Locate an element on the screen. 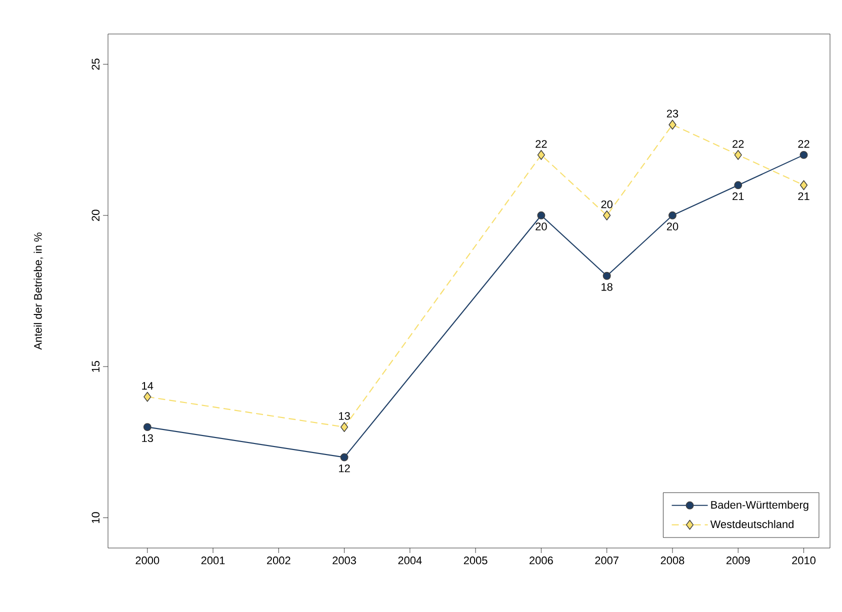  y-tick-label: 10 is located at coordinates (96, 518).